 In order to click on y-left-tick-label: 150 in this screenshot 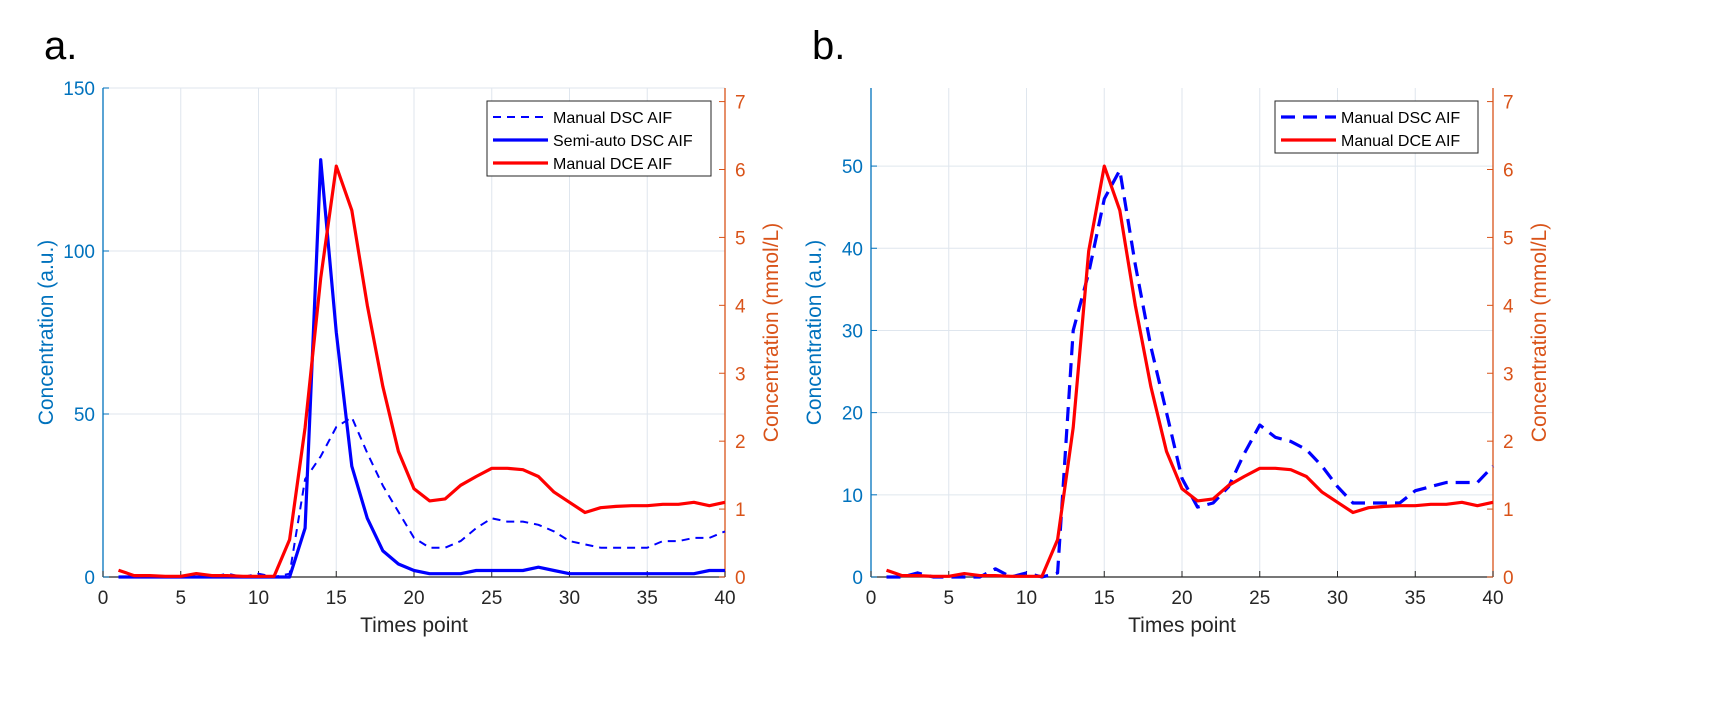, I will do `click(79, 89)`.